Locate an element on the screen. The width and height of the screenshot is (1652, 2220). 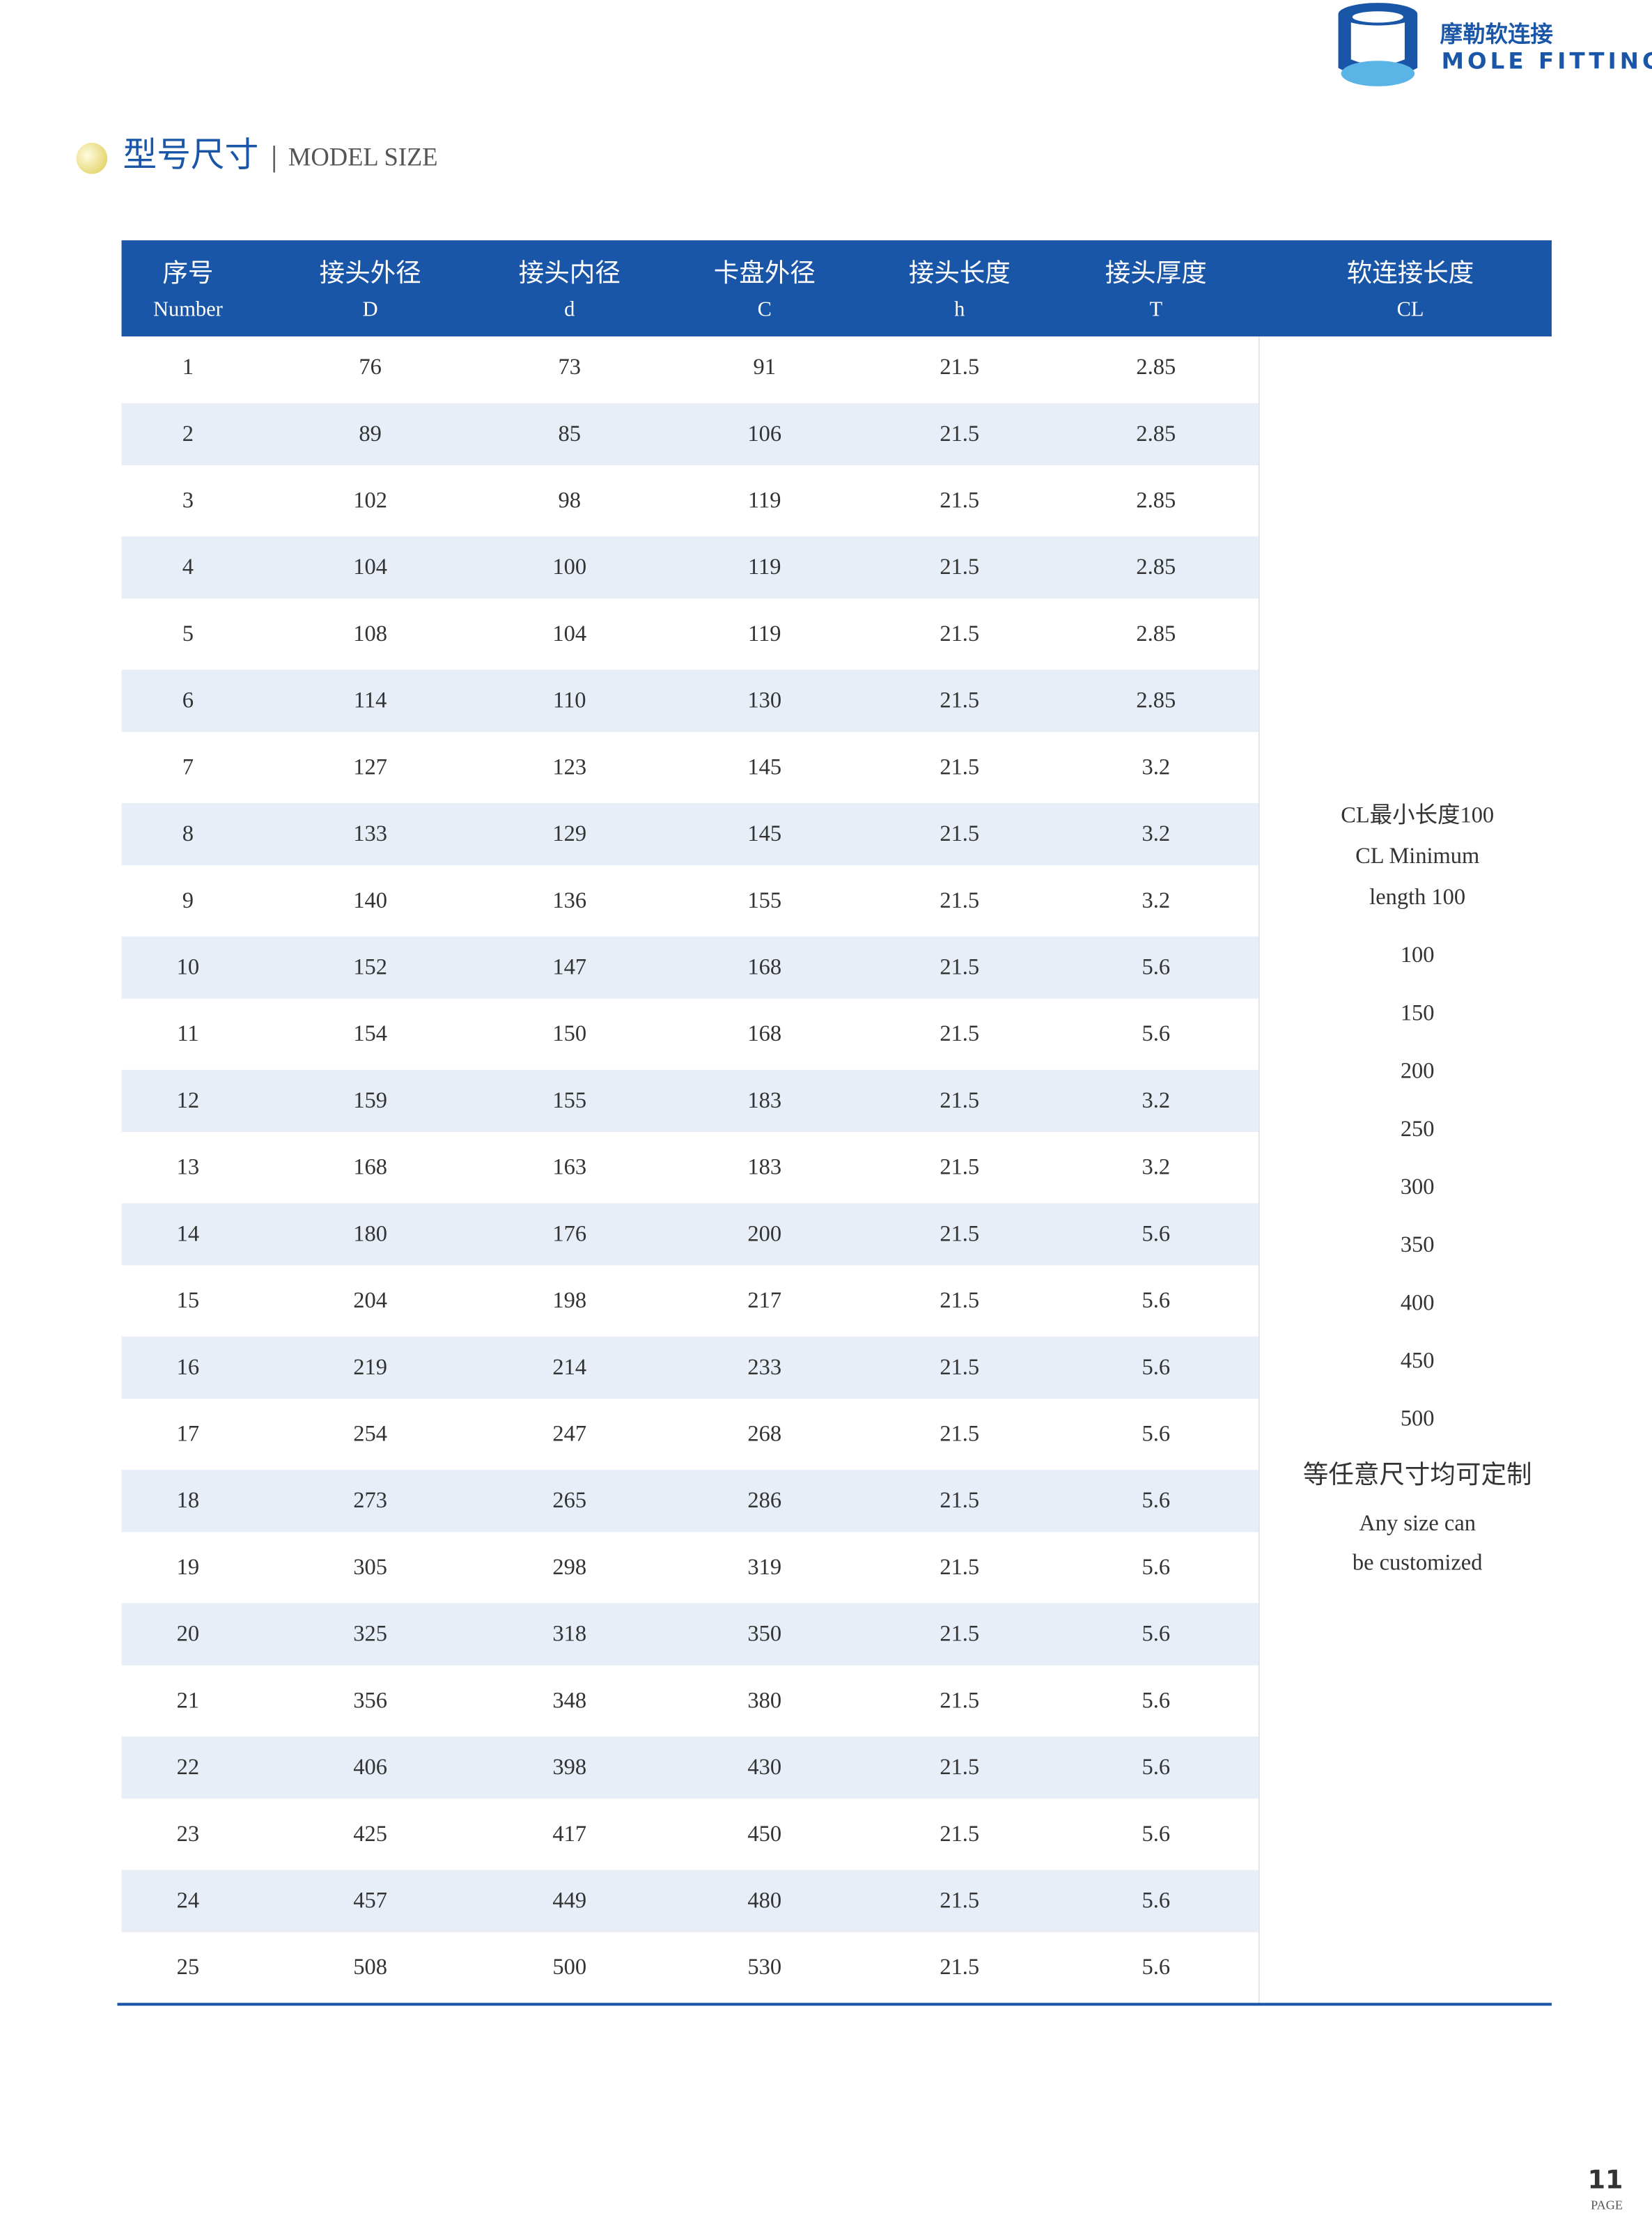
column-header-en: Number is located at coordinates (188, 309).